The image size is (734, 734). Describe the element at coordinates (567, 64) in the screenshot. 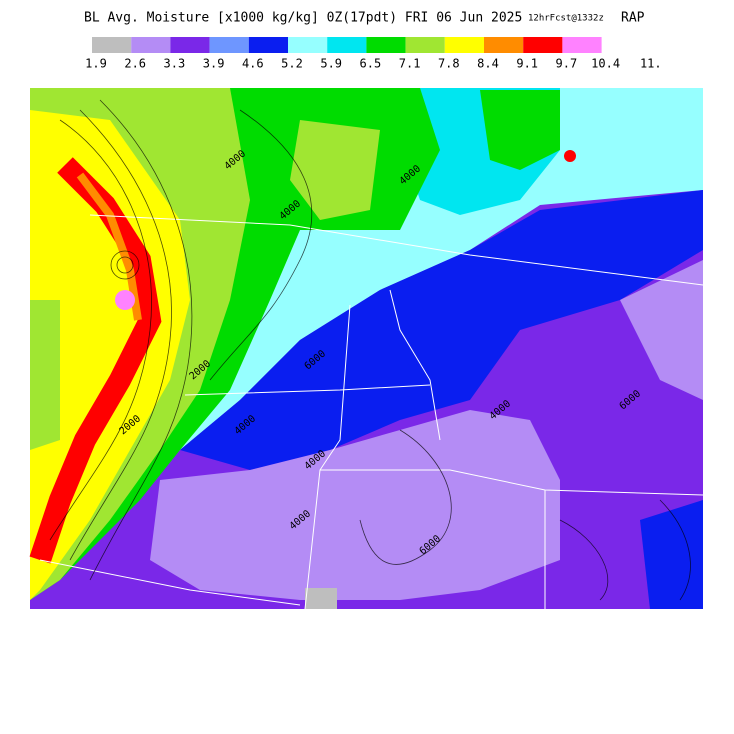

I see `colorbar-label: 9.7` at that location.